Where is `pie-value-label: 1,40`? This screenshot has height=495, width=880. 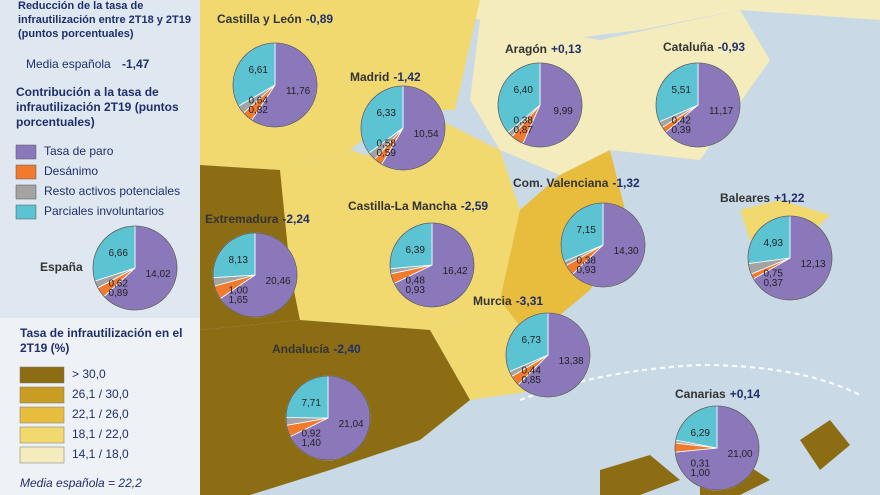 pie-value-label: 1,40 is located at coordinates (311, 443).